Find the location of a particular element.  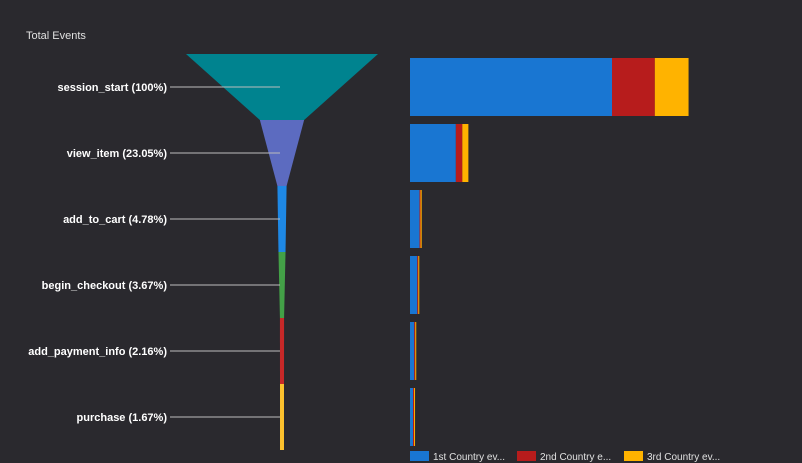

step-label: add_to_cart (4.78%) is located at coordinates (115, 220).